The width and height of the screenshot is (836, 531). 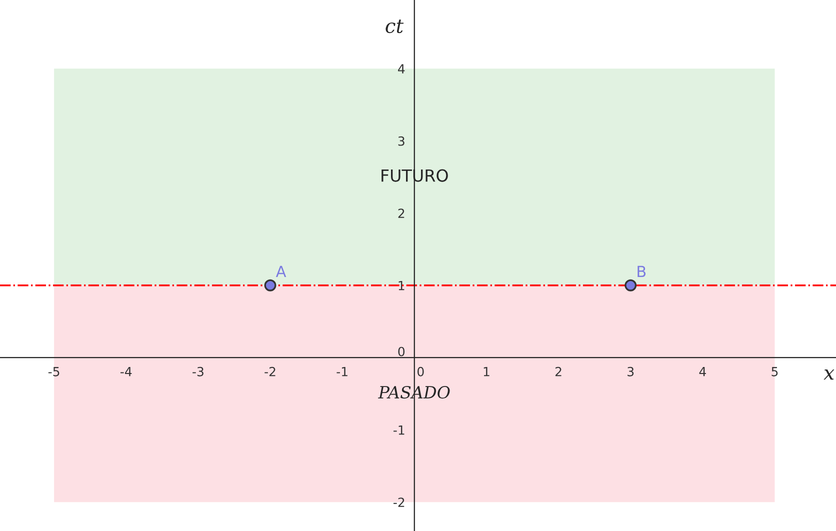 I want to click on x-tick-label: -5, so click(x=54, y=371).